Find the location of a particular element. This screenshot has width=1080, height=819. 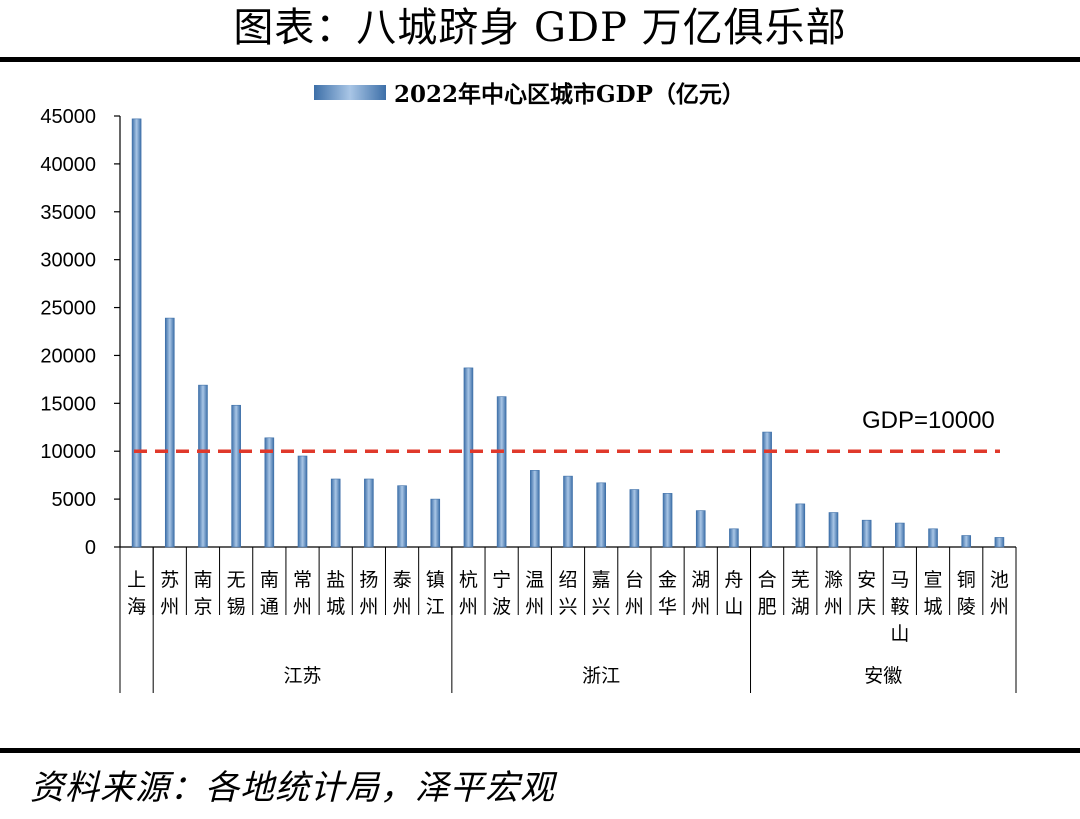

category-label: 上海 is located at coordinates (136, 593).